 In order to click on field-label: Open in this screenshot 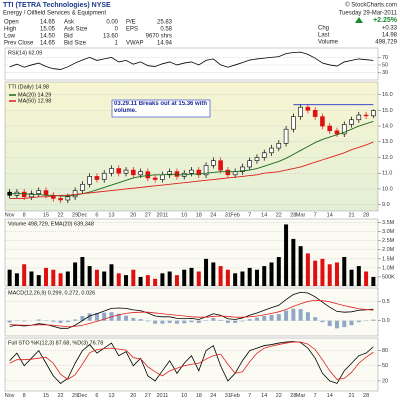, I will do `click(11, 23)`.